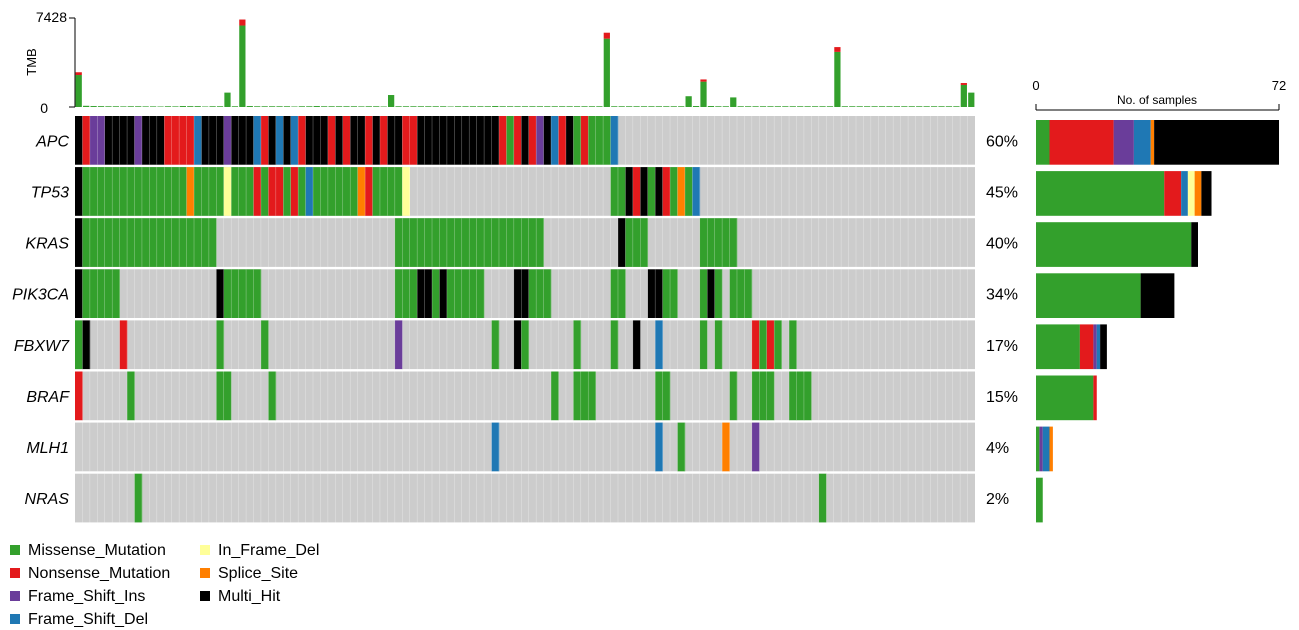 Image resolution: width=1299 pixels, height=630 pixels. What do you see at coordinates (47, 448) in the screenshot?
I see `gene-label: MLH1` at bounding box center [47, 448].